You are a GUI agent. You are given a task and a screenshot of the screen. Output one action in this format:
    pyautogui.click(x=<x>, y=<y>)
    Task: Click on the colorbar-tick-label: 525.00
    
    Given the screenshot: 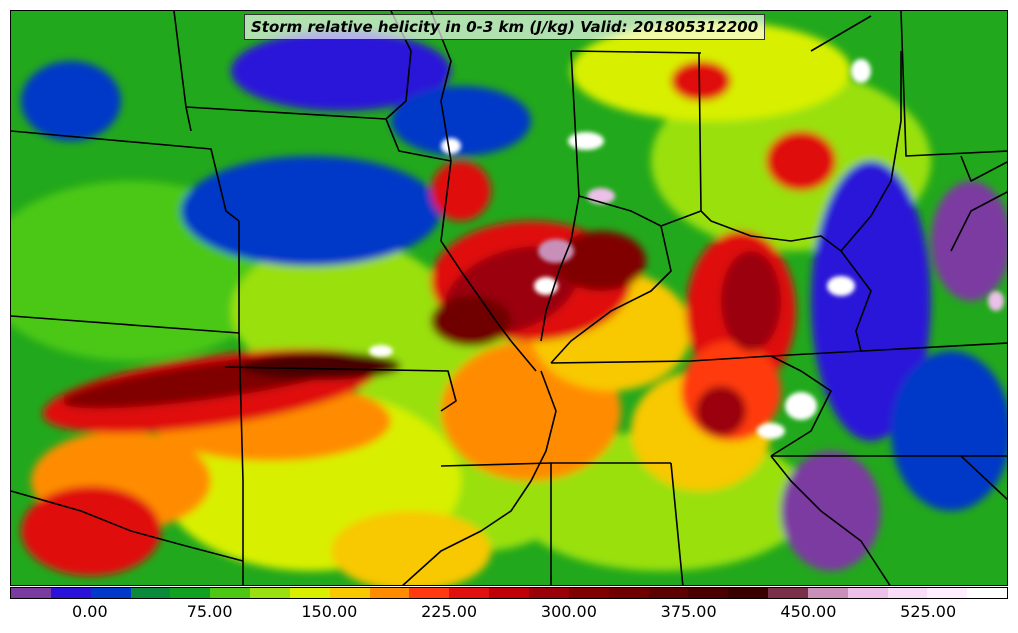 What is the action you would take?
    pyautogui.click(x=928, y=611)
    